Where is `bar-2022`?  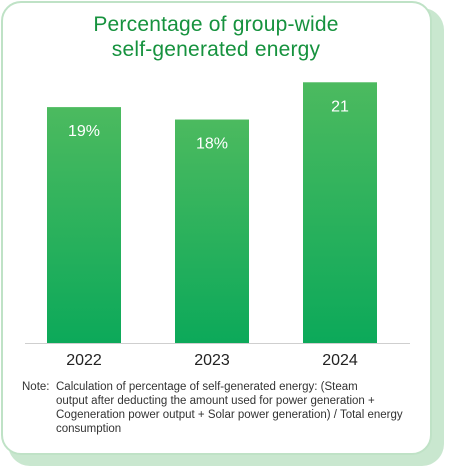
bar-2022 is located at coordinates (84, 225).